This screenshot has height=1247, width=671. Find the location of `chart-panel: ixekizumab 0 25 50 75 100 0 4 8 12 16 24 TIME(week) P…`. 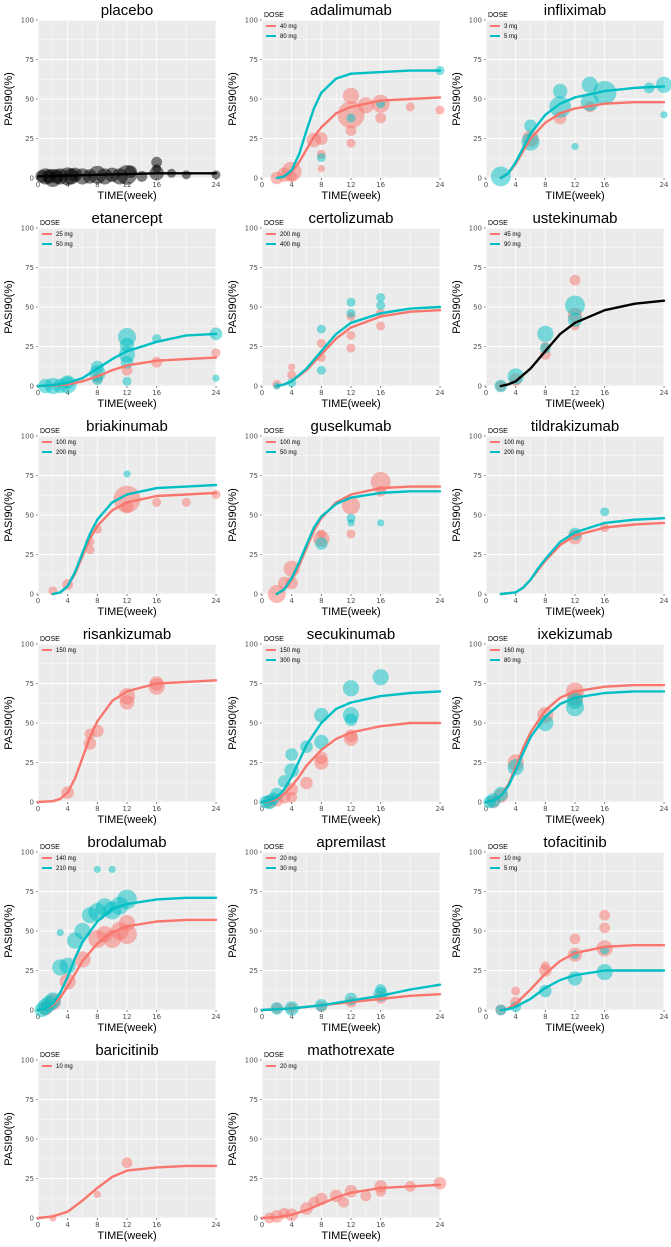

chart-panel: ixekizumab 0 25 50 75 100 0 4 8 12 16 24 TIME(week) P… is located at coordinates (560, 726).